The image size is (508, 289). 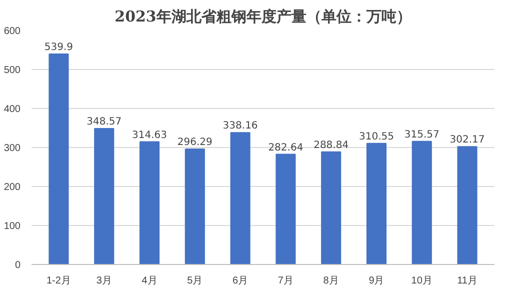 I want to click on x-tick-label: 6月, so click(x=240, y=281).